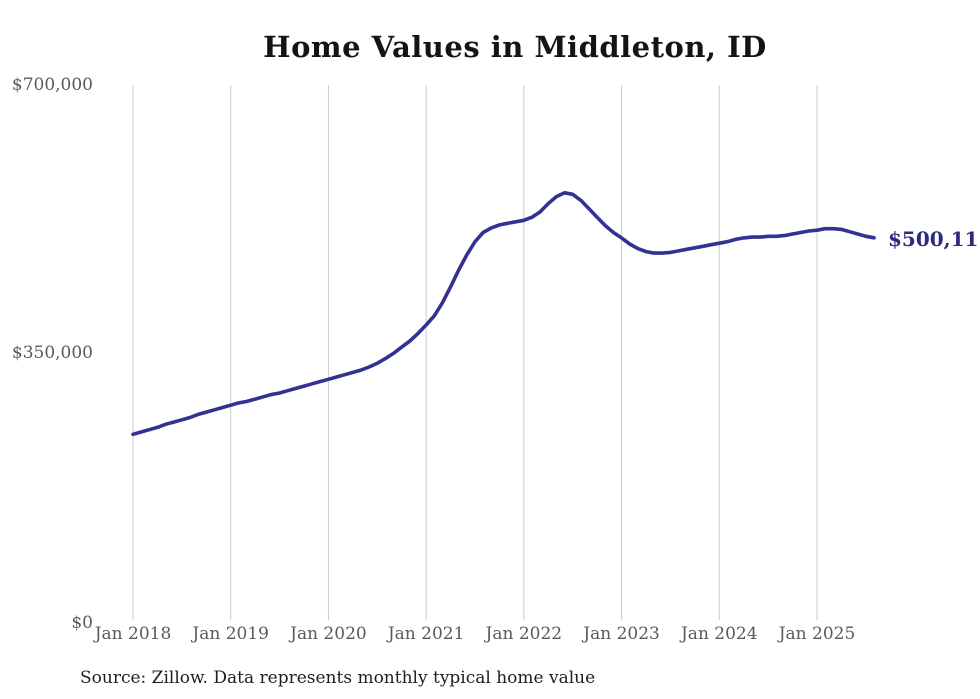  I want to click on x-axis-tick-label: Jan 2020, so click(328, 634).